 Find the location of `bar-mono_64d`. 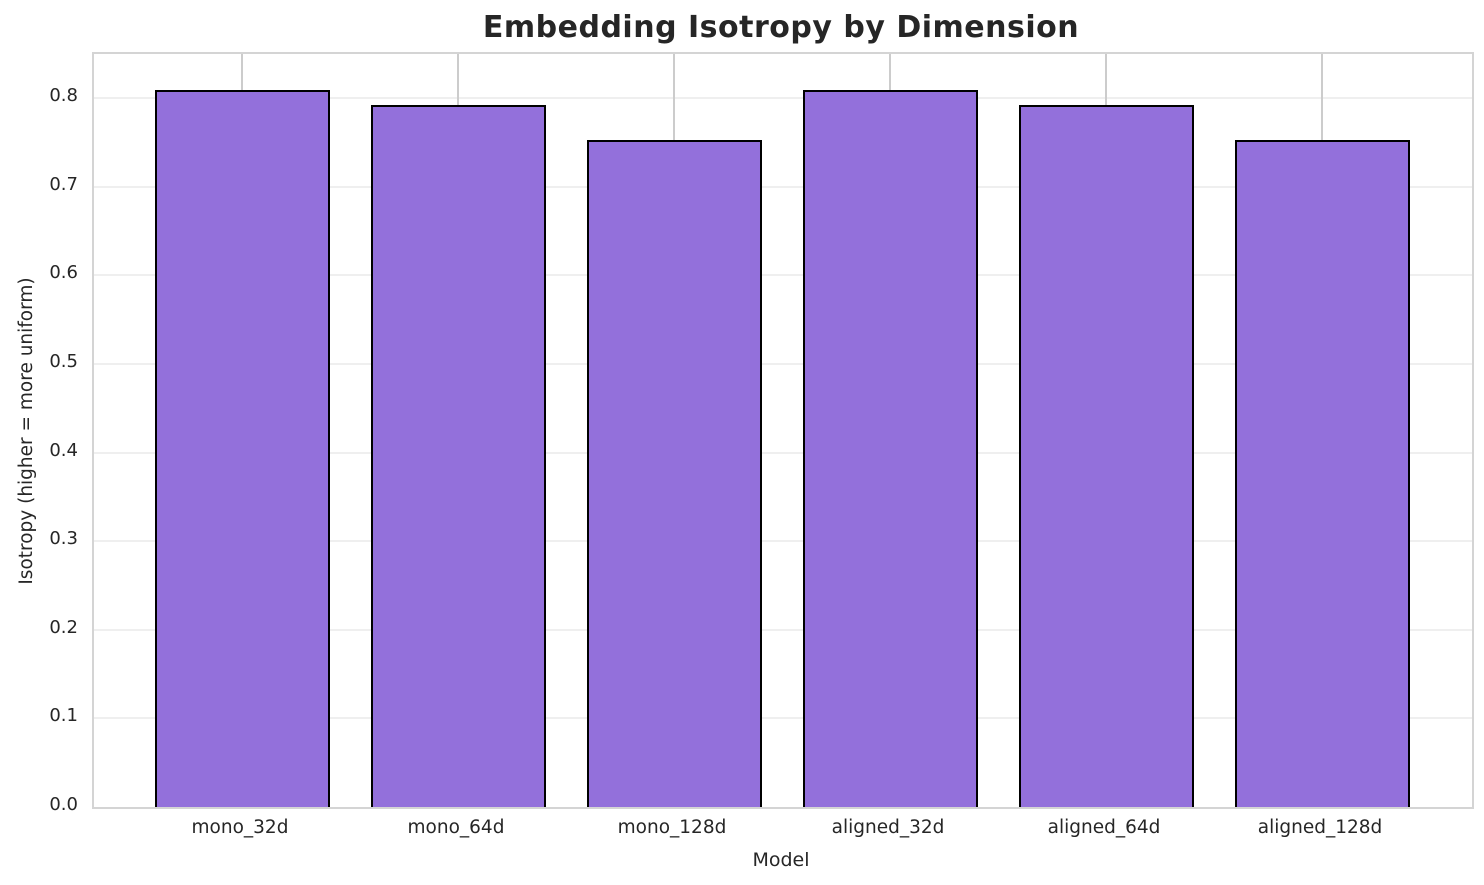

bar-mono_64d is located at coordinates (458, 455).